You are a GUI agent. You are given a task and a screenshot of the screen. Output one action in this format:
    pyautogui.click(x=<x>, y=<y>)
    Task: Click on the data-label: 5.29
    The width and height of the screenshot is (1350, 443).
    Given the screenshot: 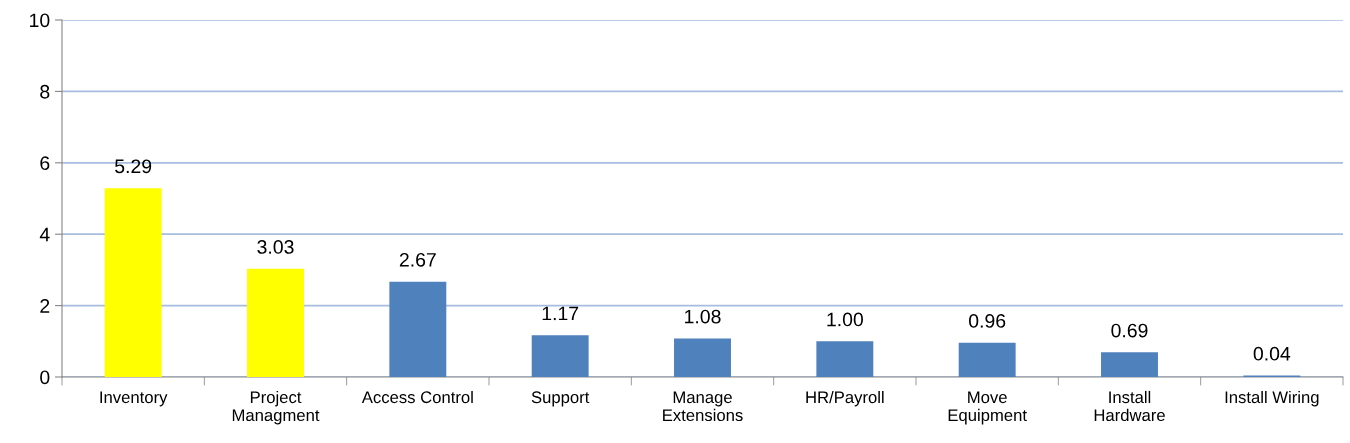 What is the action you would take?
    pyautogui.click(x=133, y=166)
    